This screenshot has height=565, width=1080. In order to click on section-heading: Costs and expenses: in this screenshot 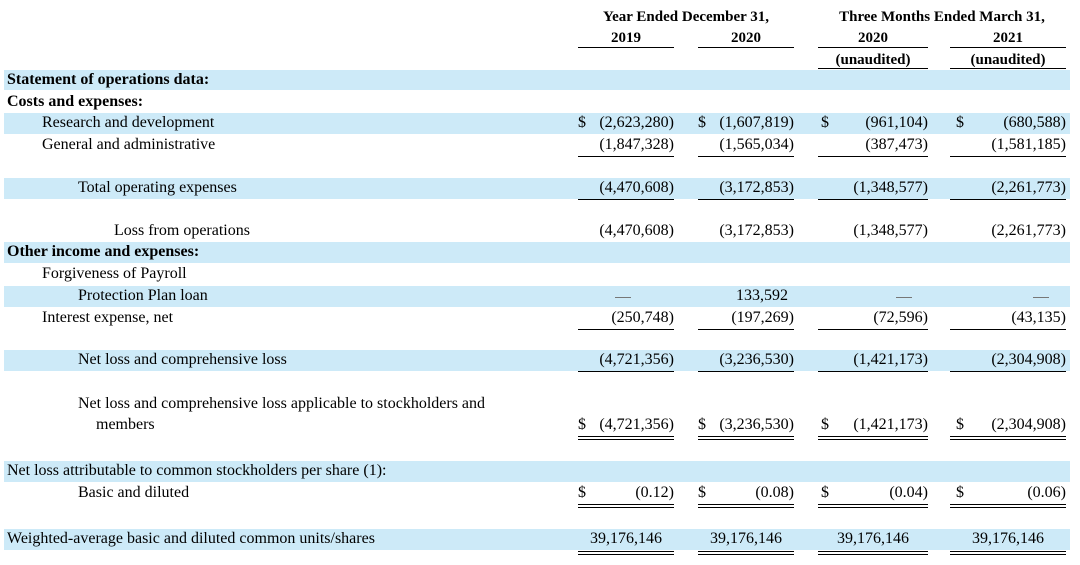, I will do `click(75, 101)`.